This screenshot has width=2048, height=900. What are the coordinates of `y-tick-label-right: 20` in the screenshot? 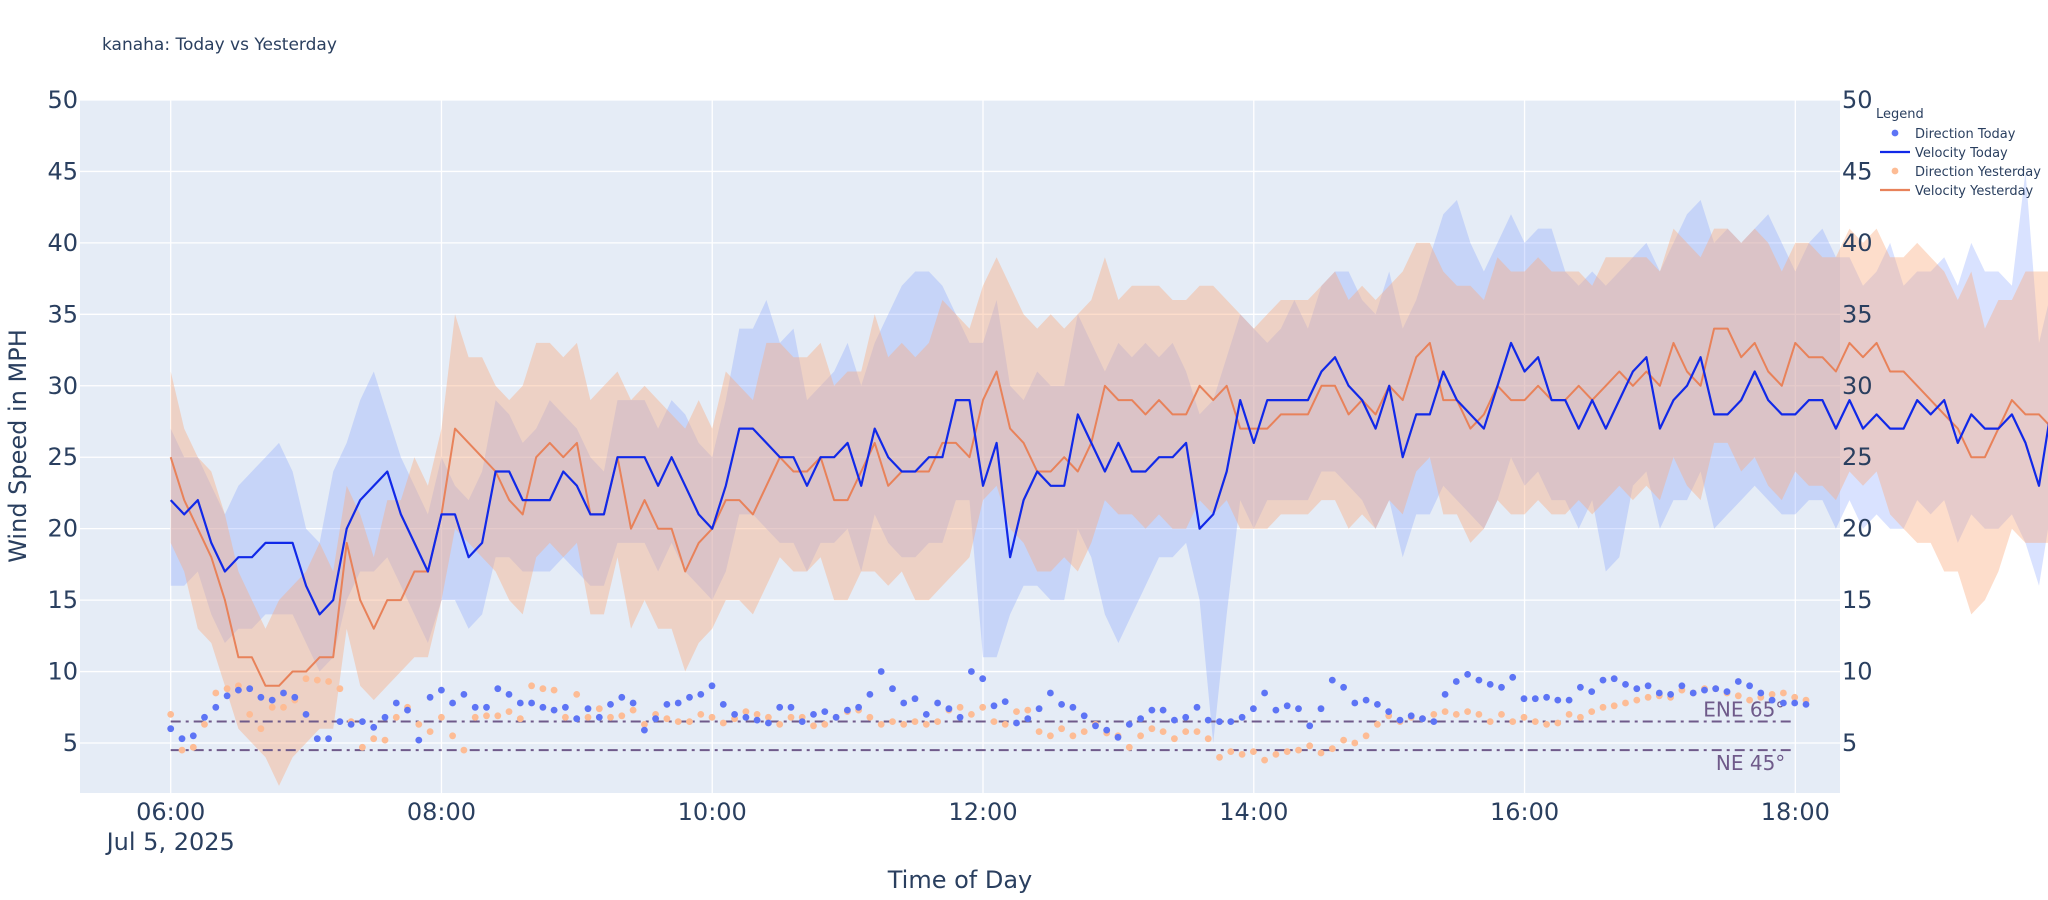 It's located at (1857, 529).